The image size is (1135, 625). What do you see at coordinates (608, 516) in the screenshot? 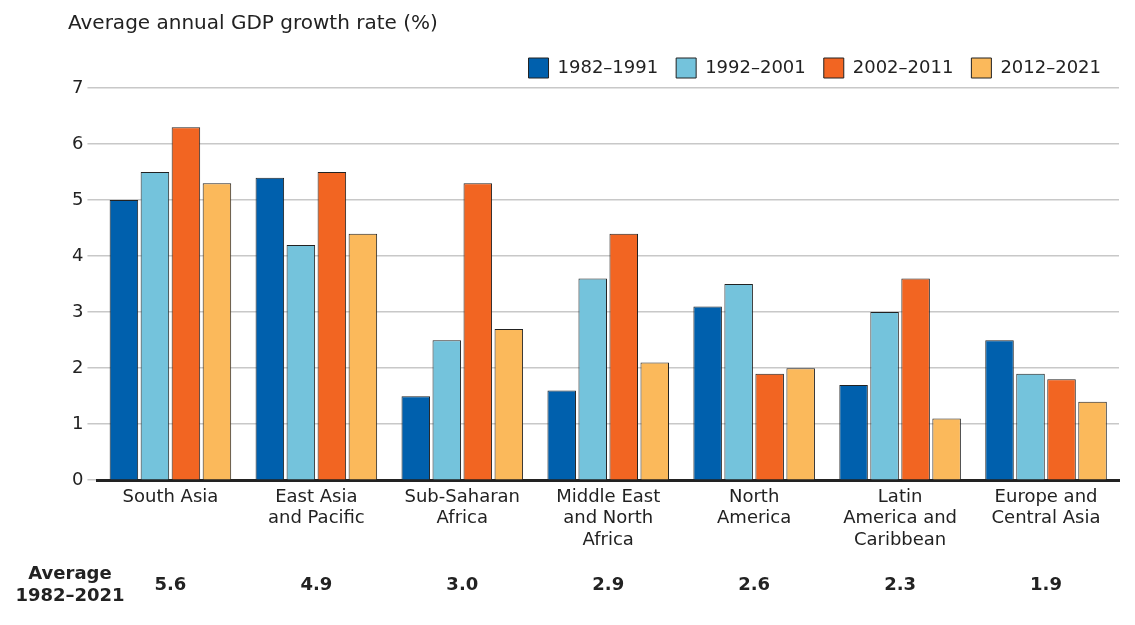
I see `x-tick-label: Middle East and North Africa` at bounding box center [608, 516].